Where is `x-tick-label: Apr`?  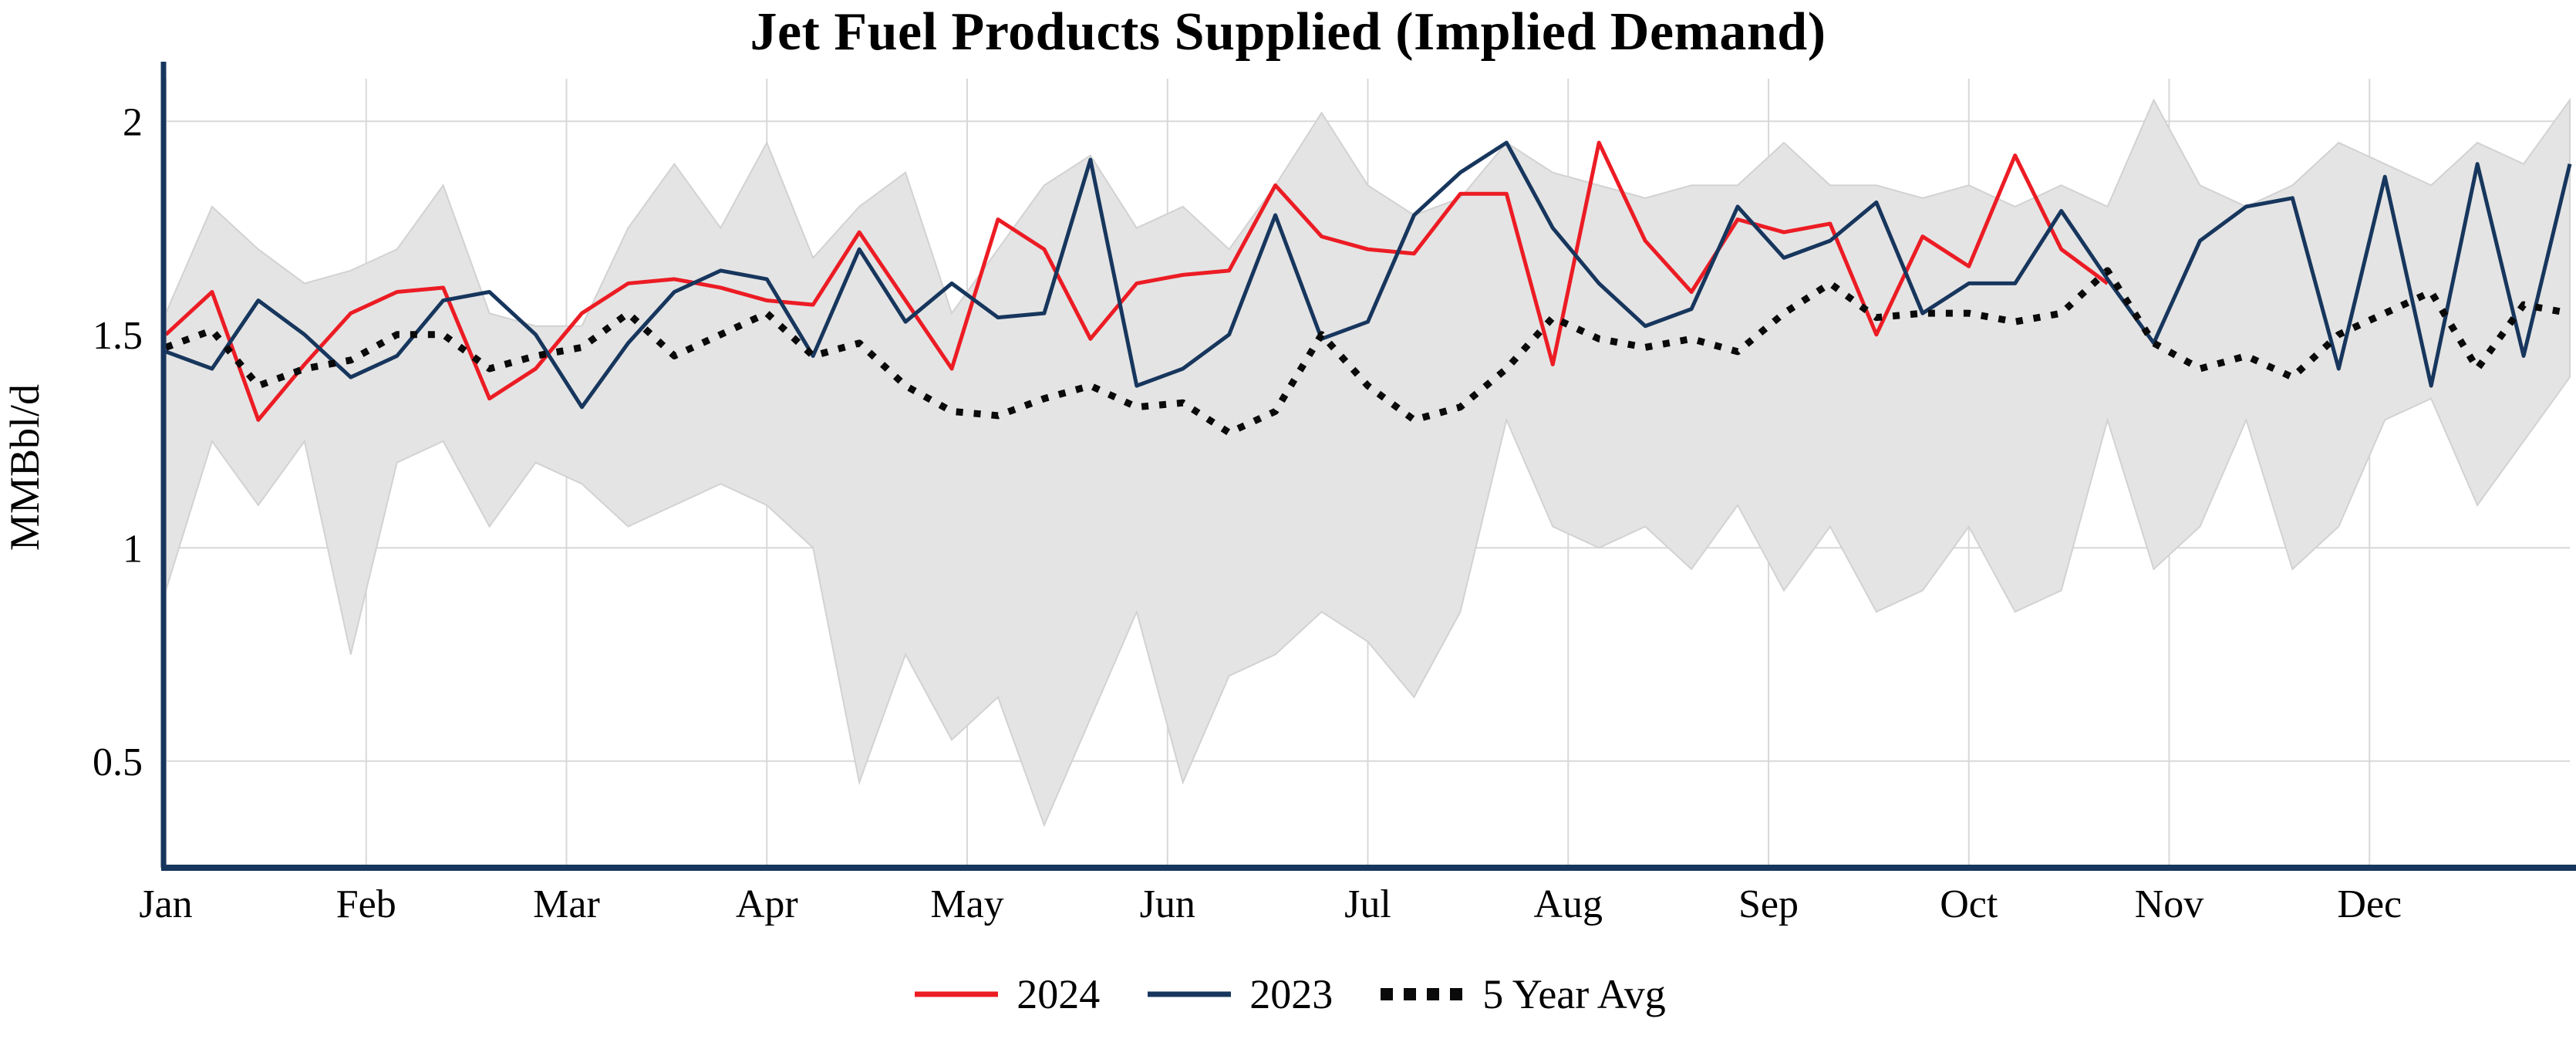
x-tick-label: Apr is located at coordinates (767, 904).